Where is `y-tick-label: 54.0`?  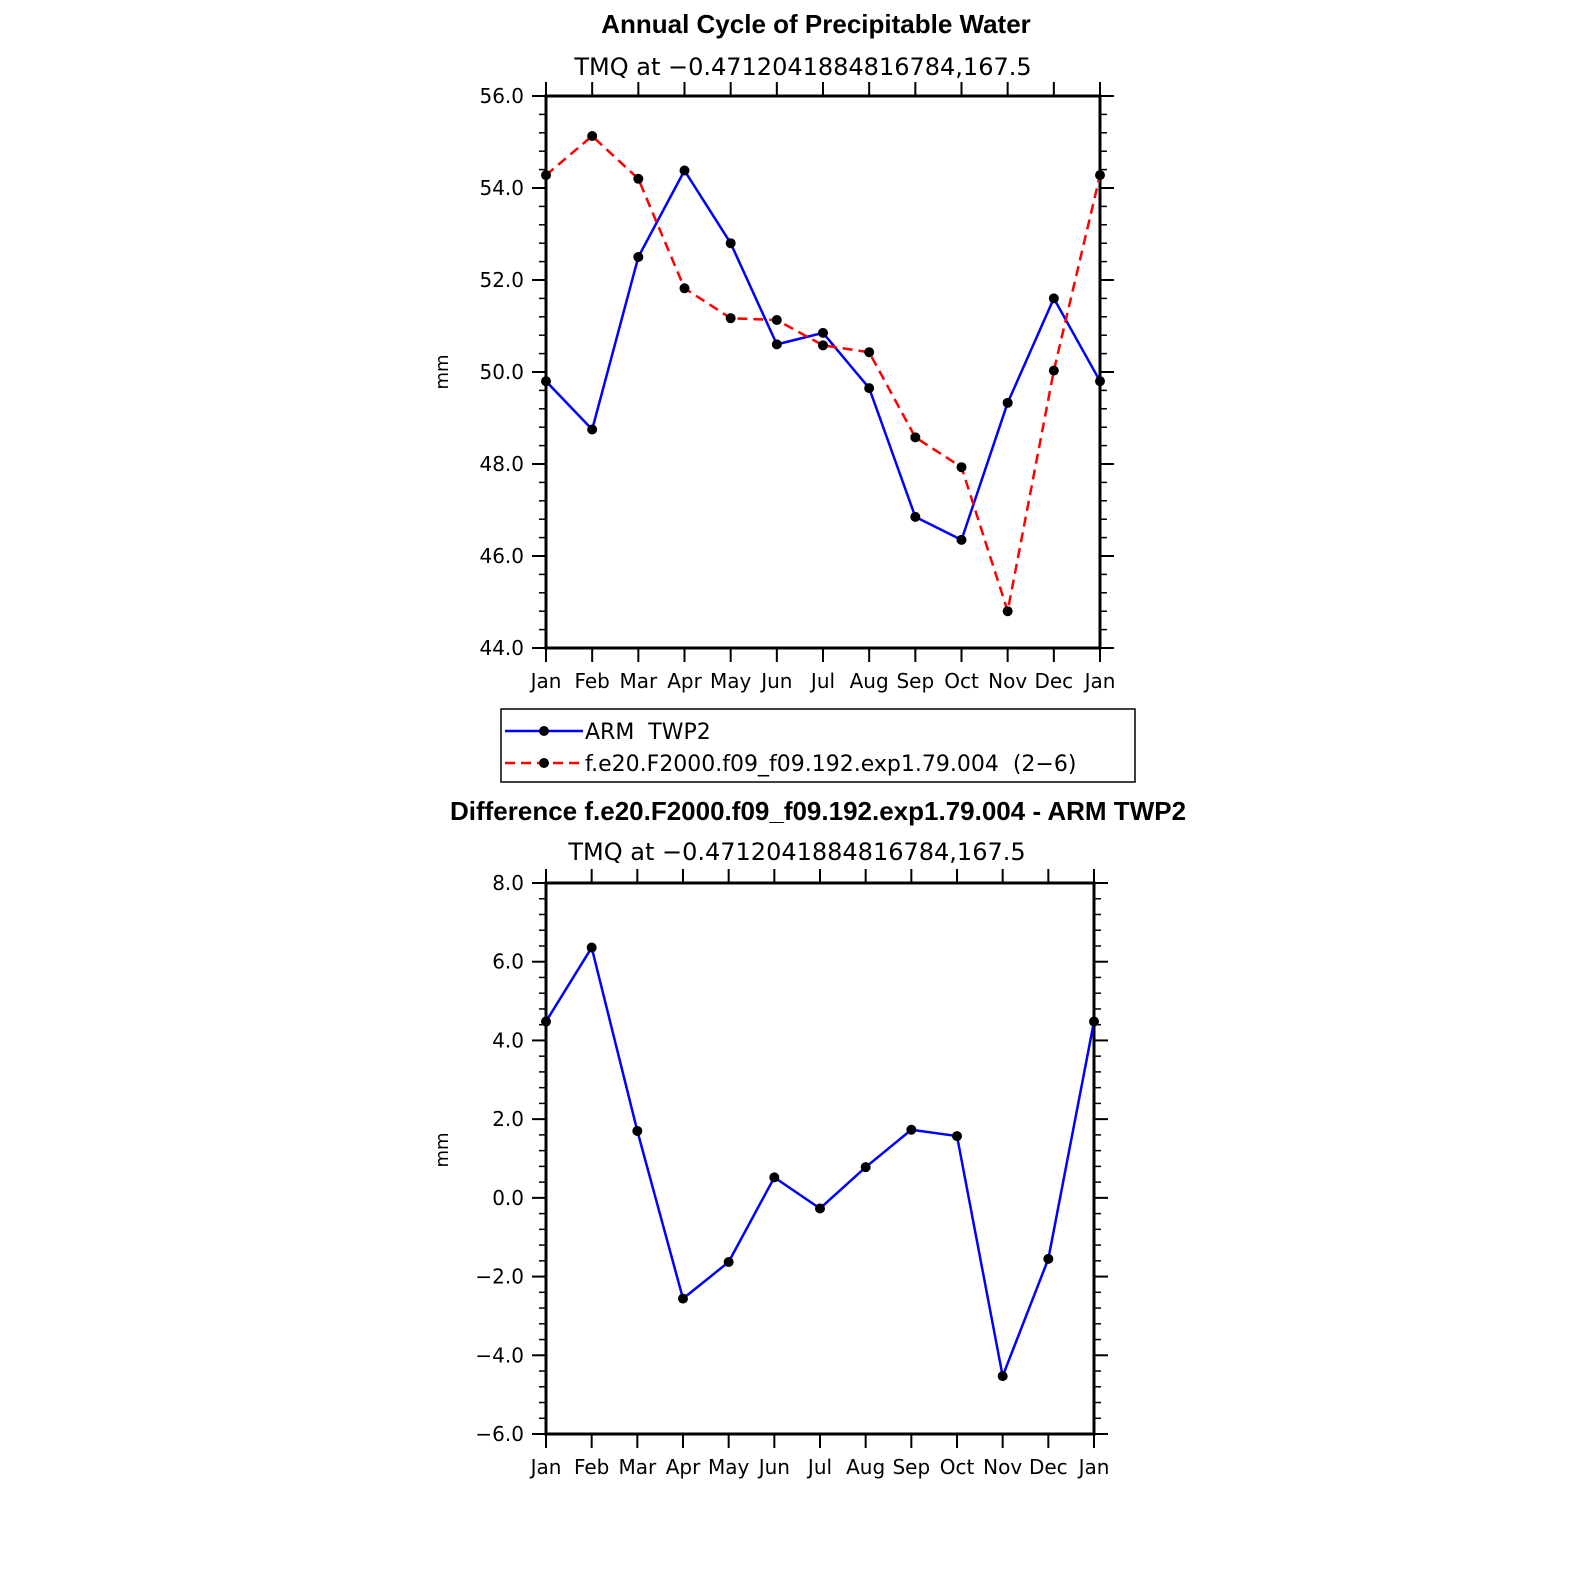
y-tick-label: 54.0 is located at coordinates (501, 188).